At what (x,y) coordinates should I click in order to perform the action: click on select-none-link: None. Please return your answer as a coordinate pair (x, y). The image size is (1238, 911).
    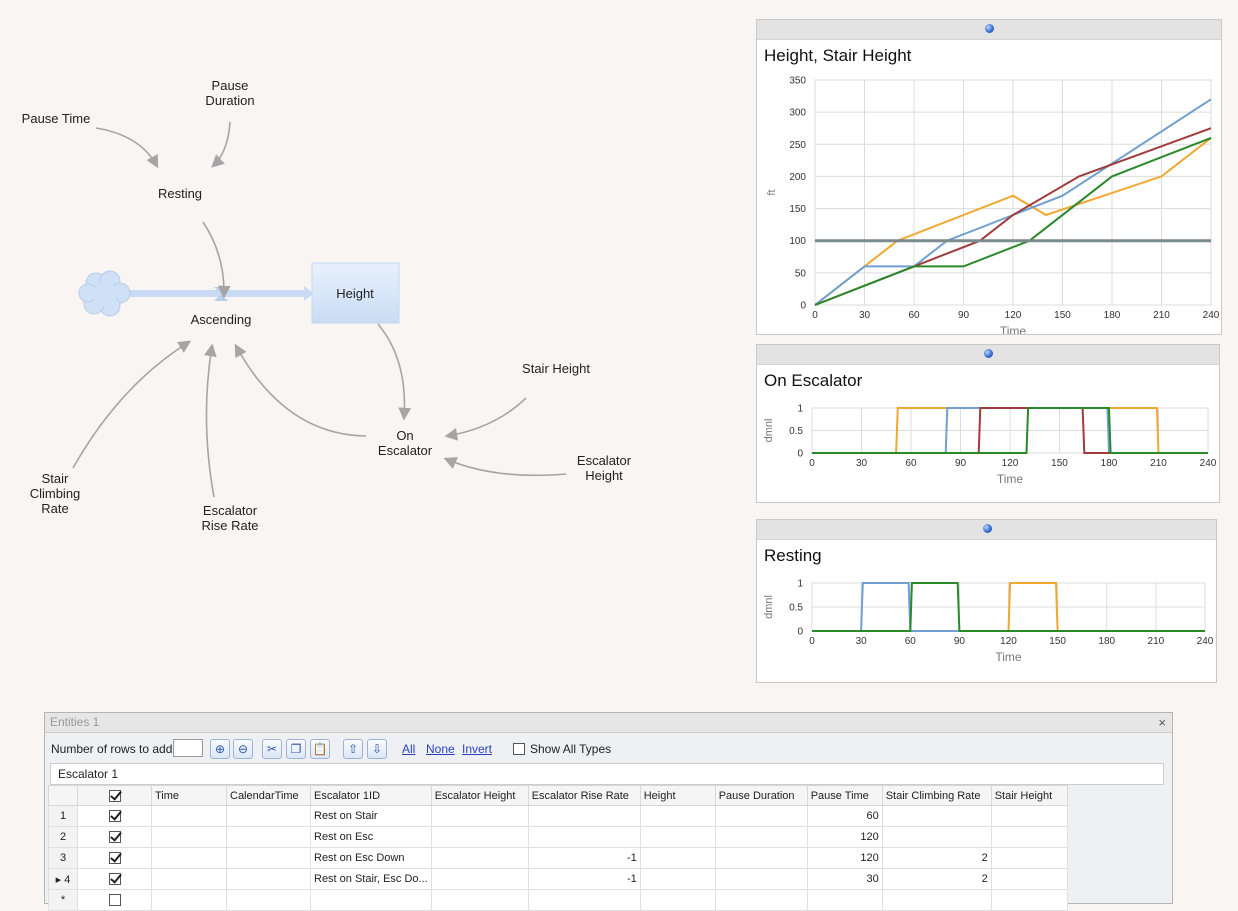
    Looking at the image, I should click on (440, 749).